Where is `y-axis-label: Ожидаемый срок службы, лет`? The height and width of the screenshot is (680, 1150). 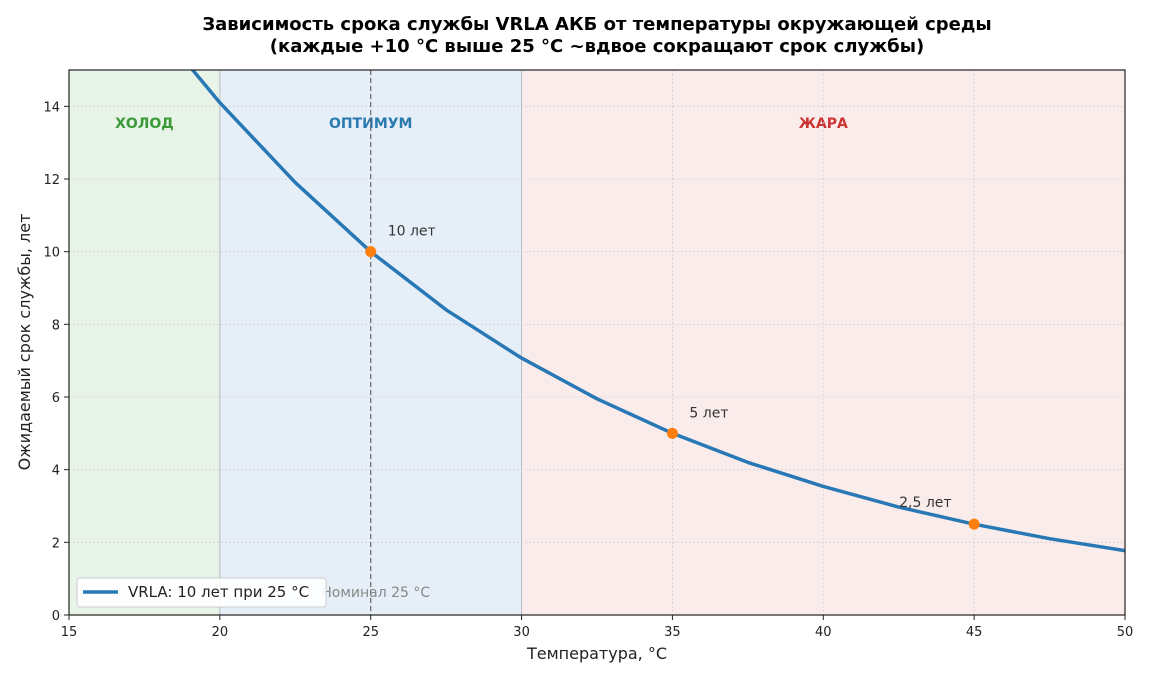 y-axis-label: Ожидаемый срок службы, лет is located at coordinates (24, 342).